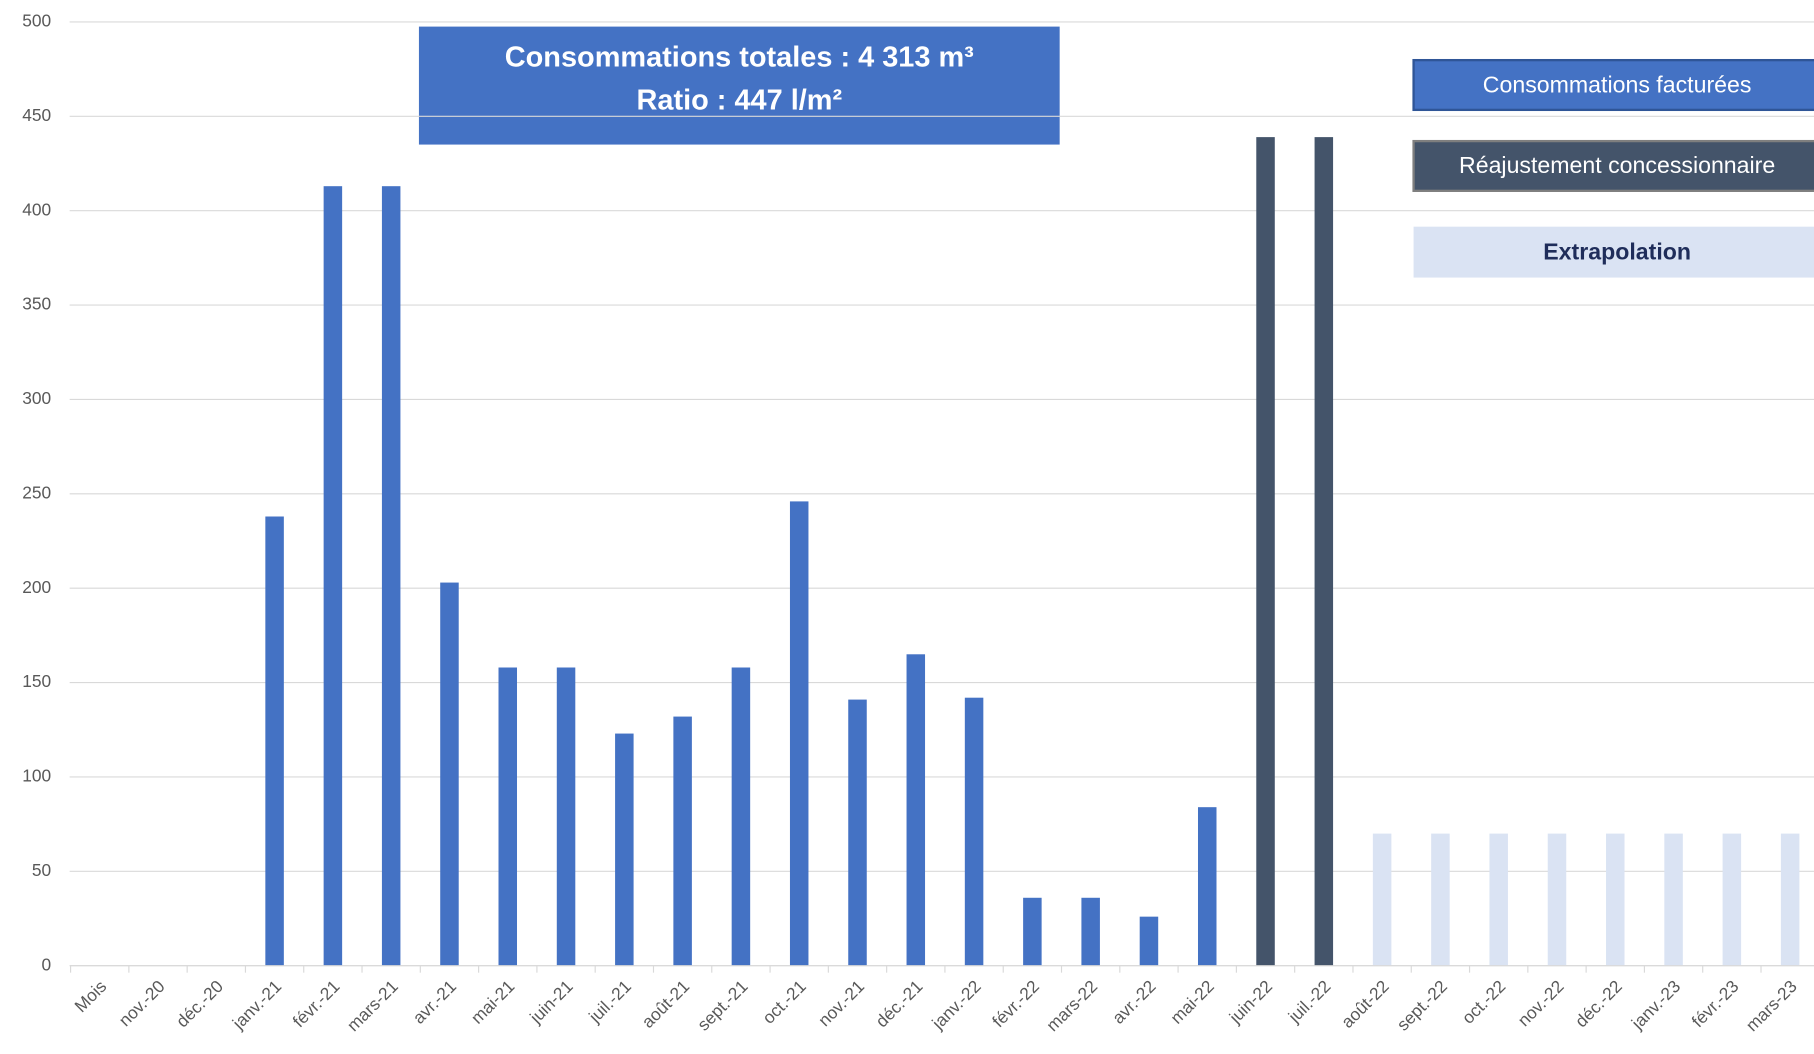  What do you see at coordinates (841, 1003) in the screenshot?
I see `x-tick-label: nov.-21` at bounding box center [841, 1003].